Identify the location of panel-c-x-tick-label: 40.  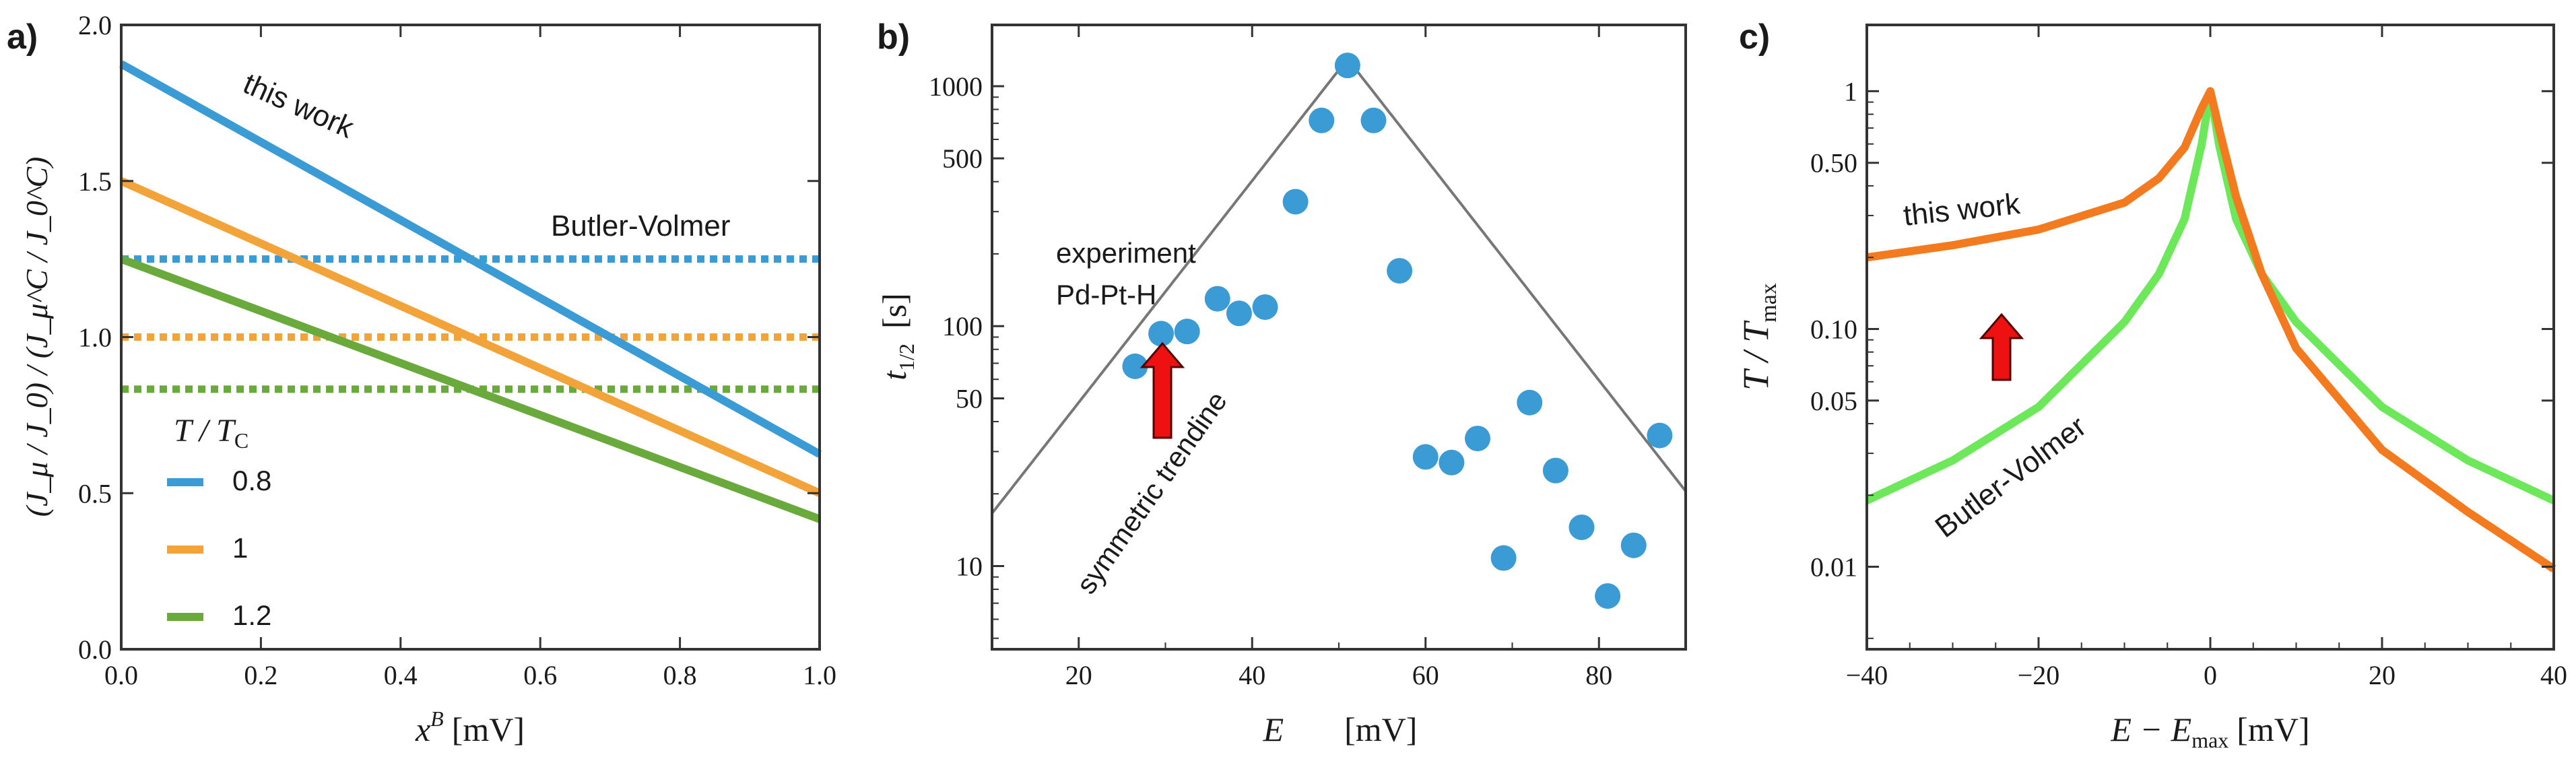
(2553, 675).